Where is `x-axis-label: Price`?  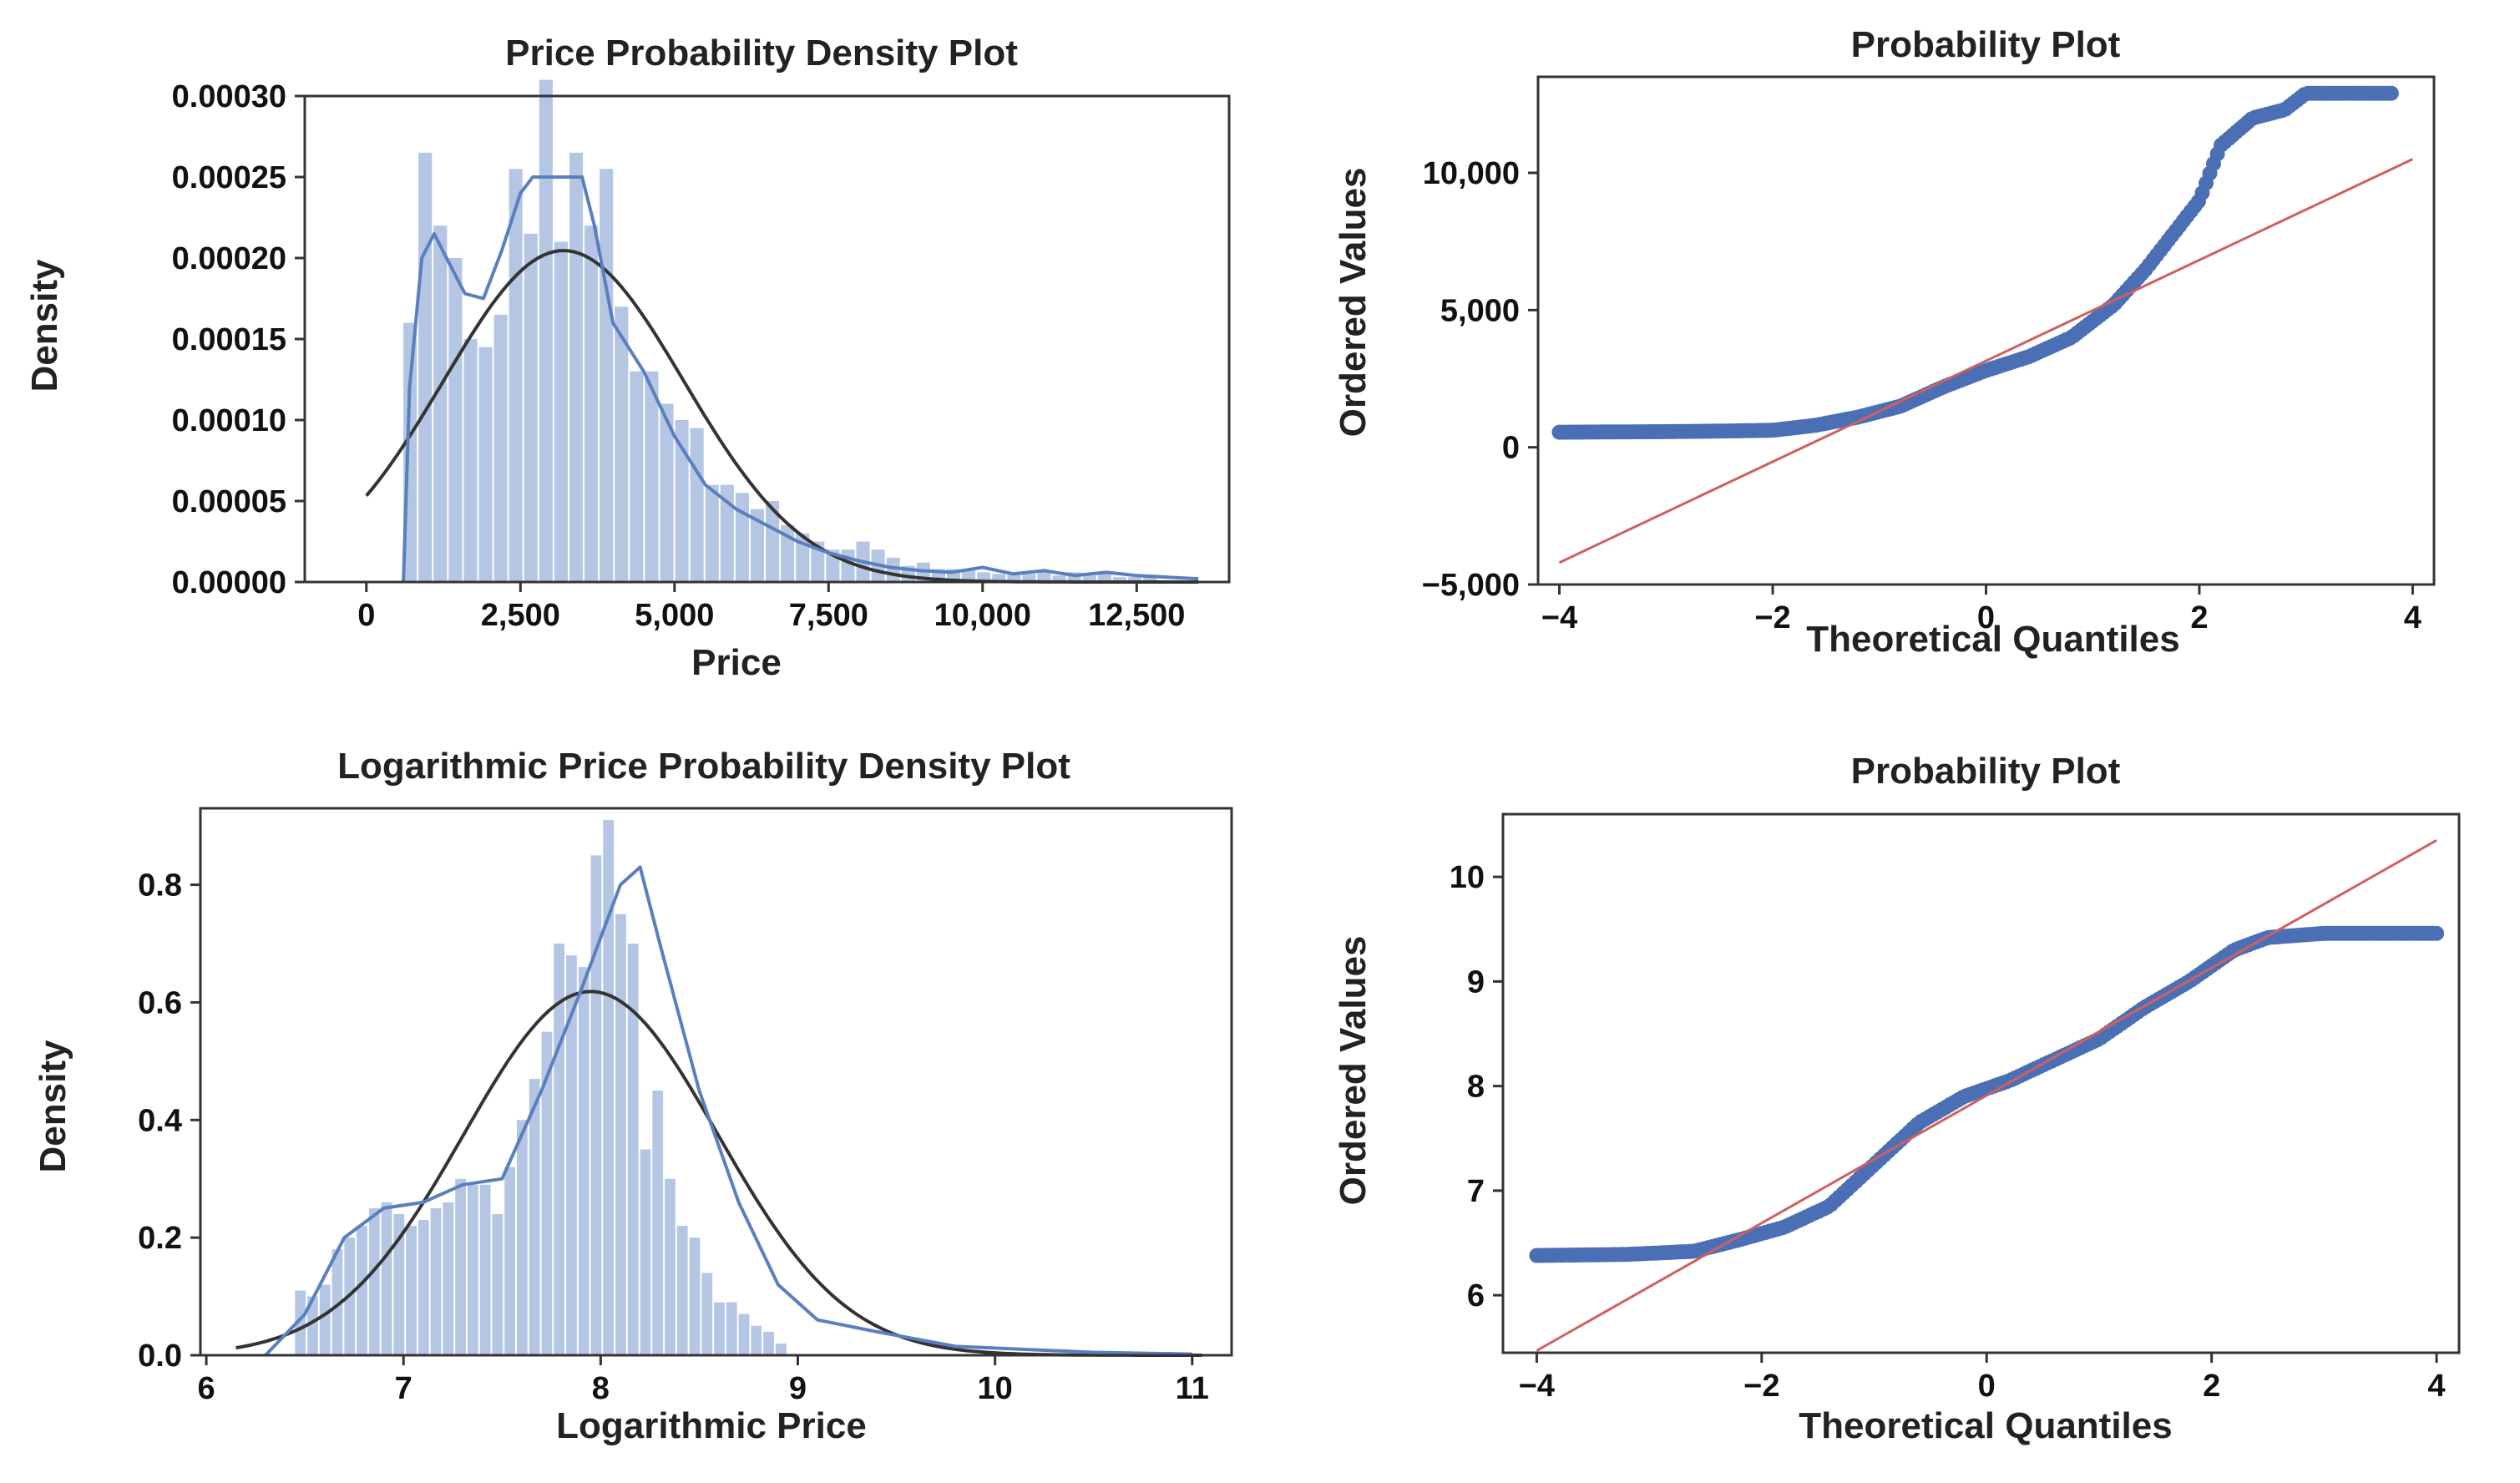
x-axis-label: Price is located at coordinates (736, 663).